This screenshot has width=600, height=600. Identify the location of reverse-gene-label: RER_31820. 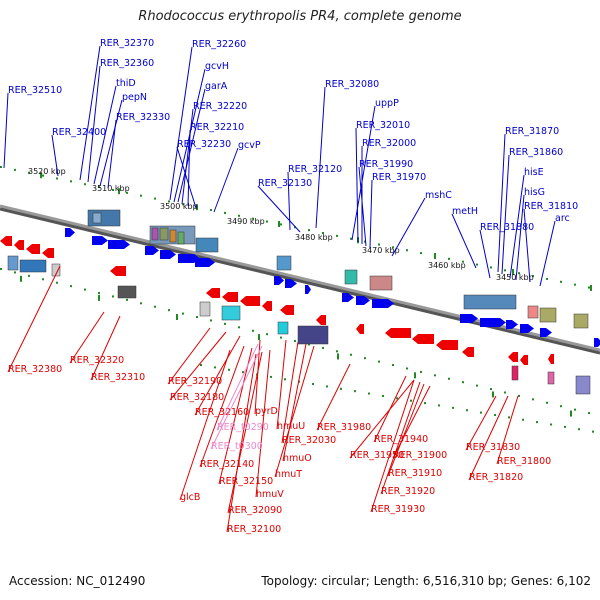
(496, 477).